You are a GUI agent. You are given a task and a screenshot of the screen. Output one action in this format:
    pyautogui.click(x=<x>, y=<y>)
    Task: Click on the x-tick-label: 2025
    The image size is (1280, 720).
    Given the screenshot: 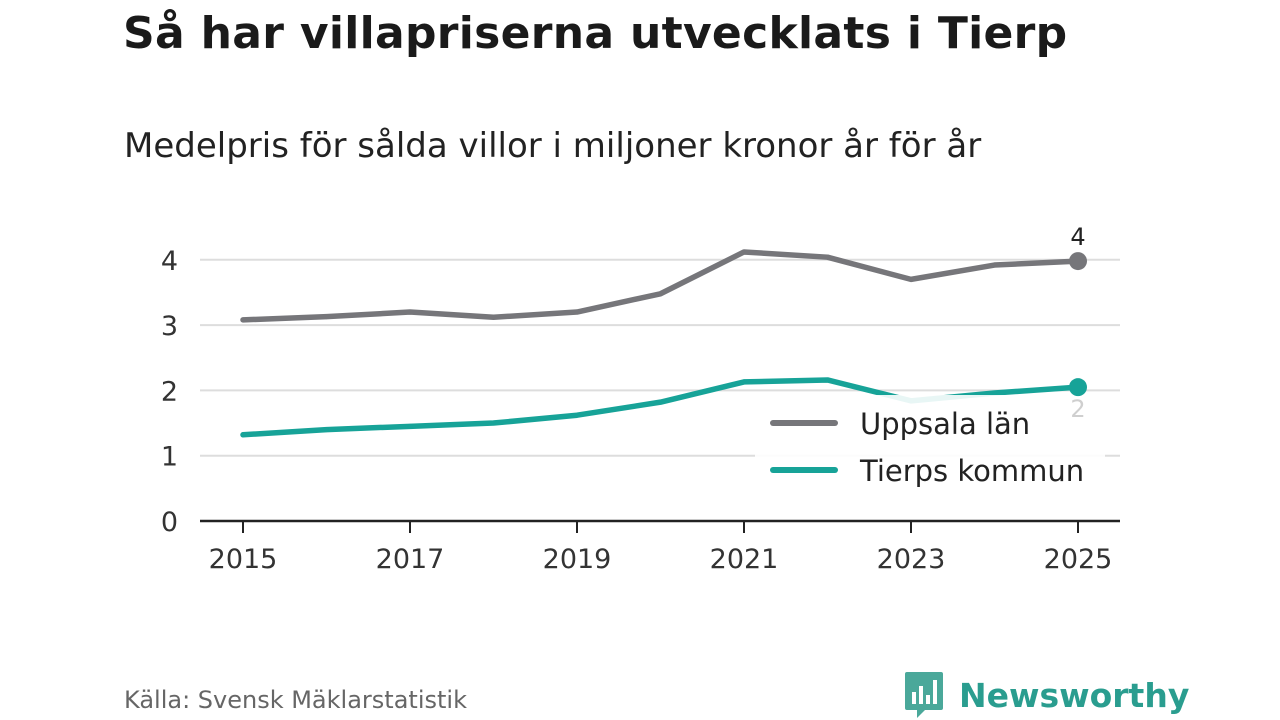 What is the action you would take?
    pyautogui.click(x=1078, y=559)
    